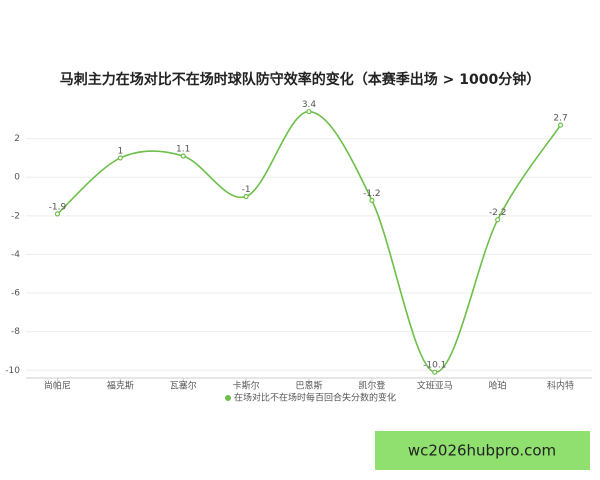  Describe the element at coordinates (17, 139) in the screenshot. I see `y-tick-label: 2` at that location.